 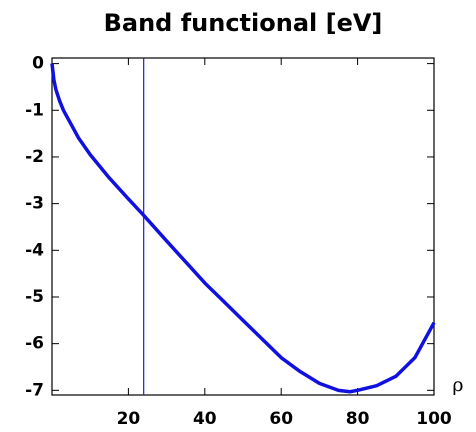 What do you see at coordinates (34, 344) in the screenshot?
I see `y-tick-label: -6` at bounding box center [34, 344].